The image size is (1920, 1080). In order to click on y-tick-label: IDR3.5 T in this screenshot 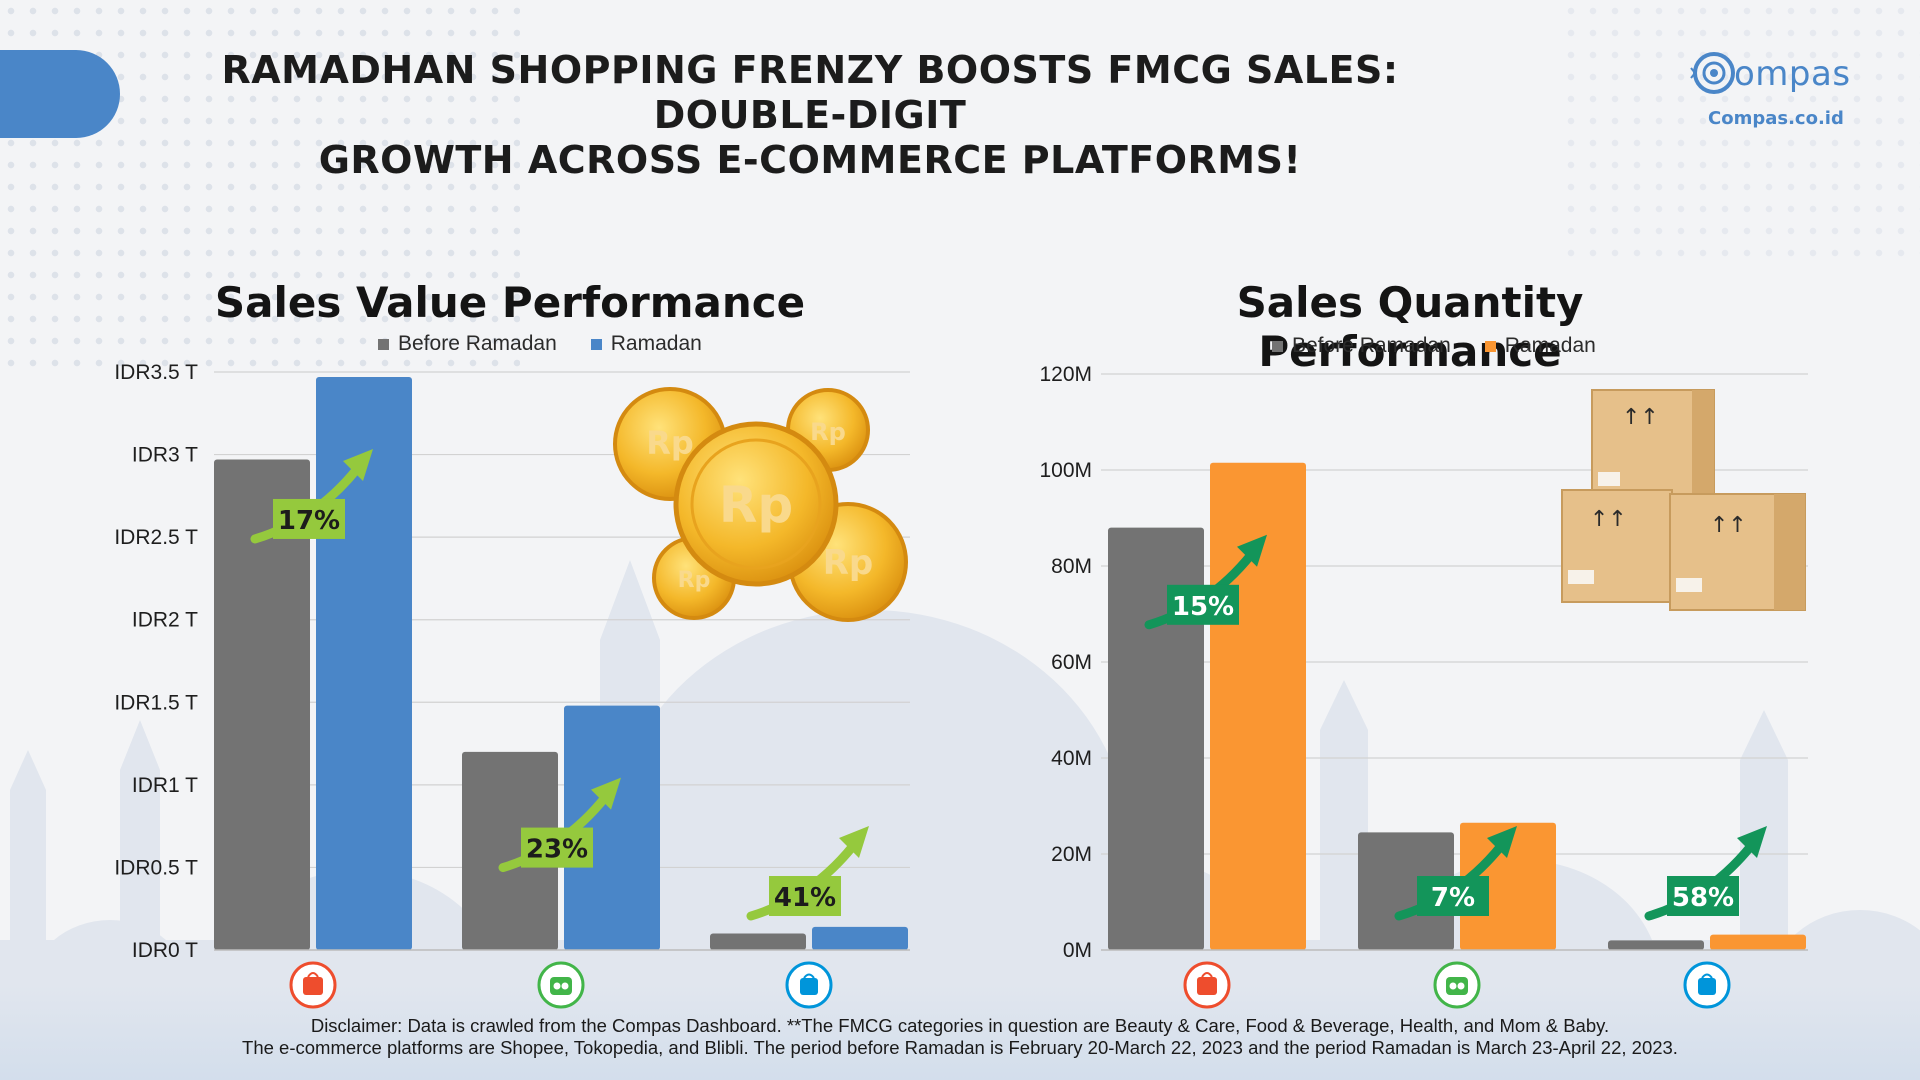, I will do `click(156, 372)`.